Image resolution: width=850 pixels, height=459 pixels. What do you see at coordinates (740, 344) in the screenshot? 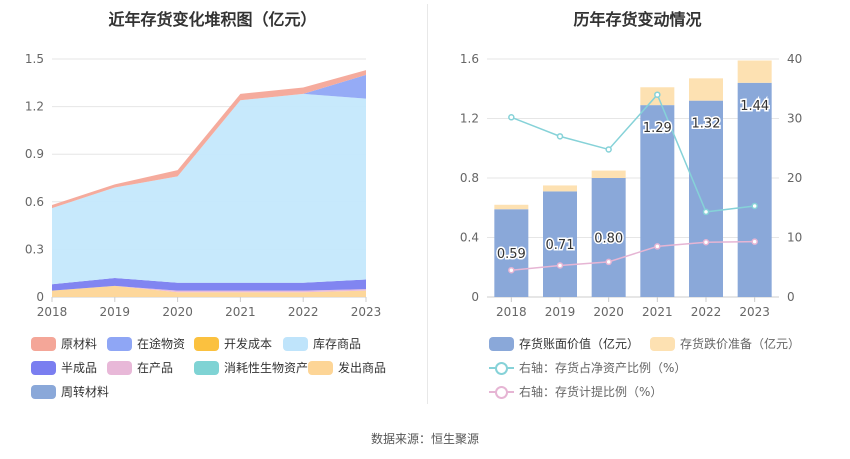
I see `legend-label: 存货跌价准备（亿元）` at bounding box center [740, 344].